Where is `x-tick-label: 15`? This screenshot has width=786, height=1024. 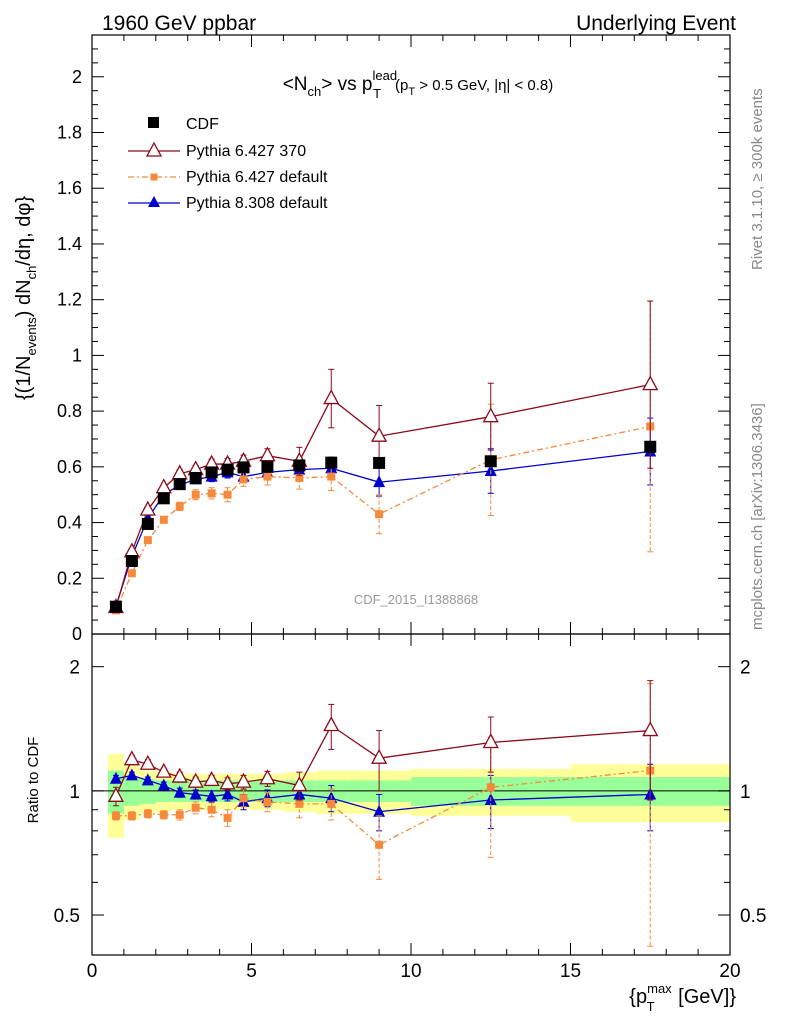 x-tick-label: 15 is located at coordinates (570, 971).